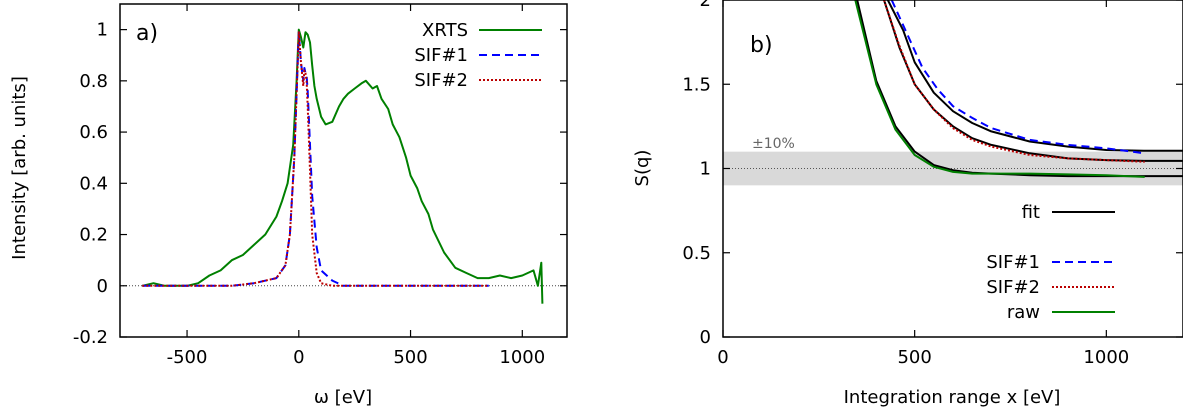  Describe the element at coordinates (761, 45) in the screenshot. I see `panel-b-label: b)` at that location.